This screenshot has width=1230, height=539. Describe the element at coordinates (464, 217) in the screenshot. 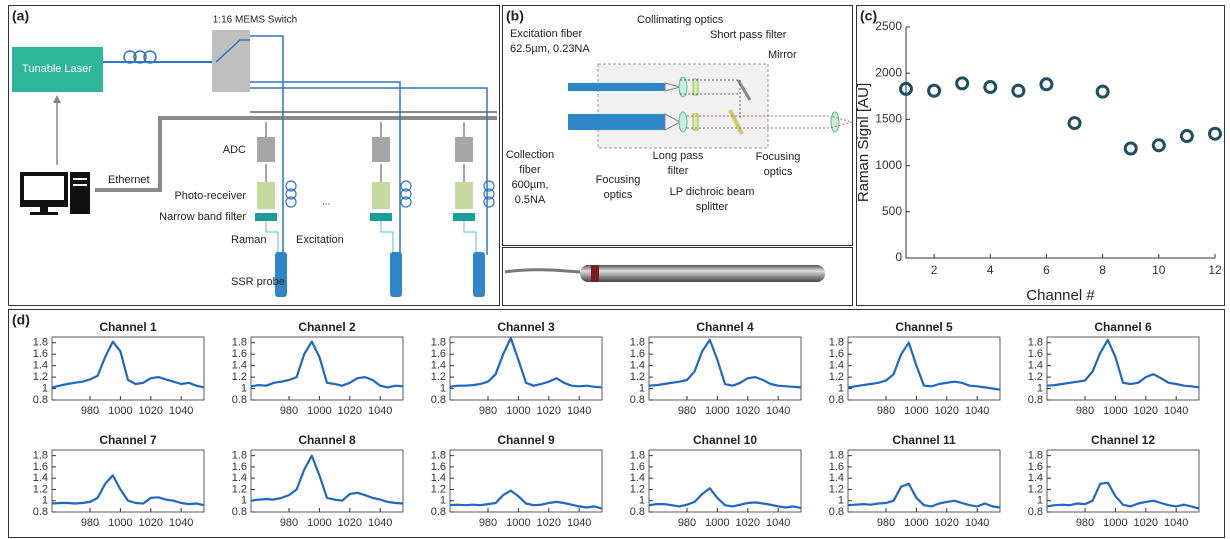

I see `filter-box` at that location.